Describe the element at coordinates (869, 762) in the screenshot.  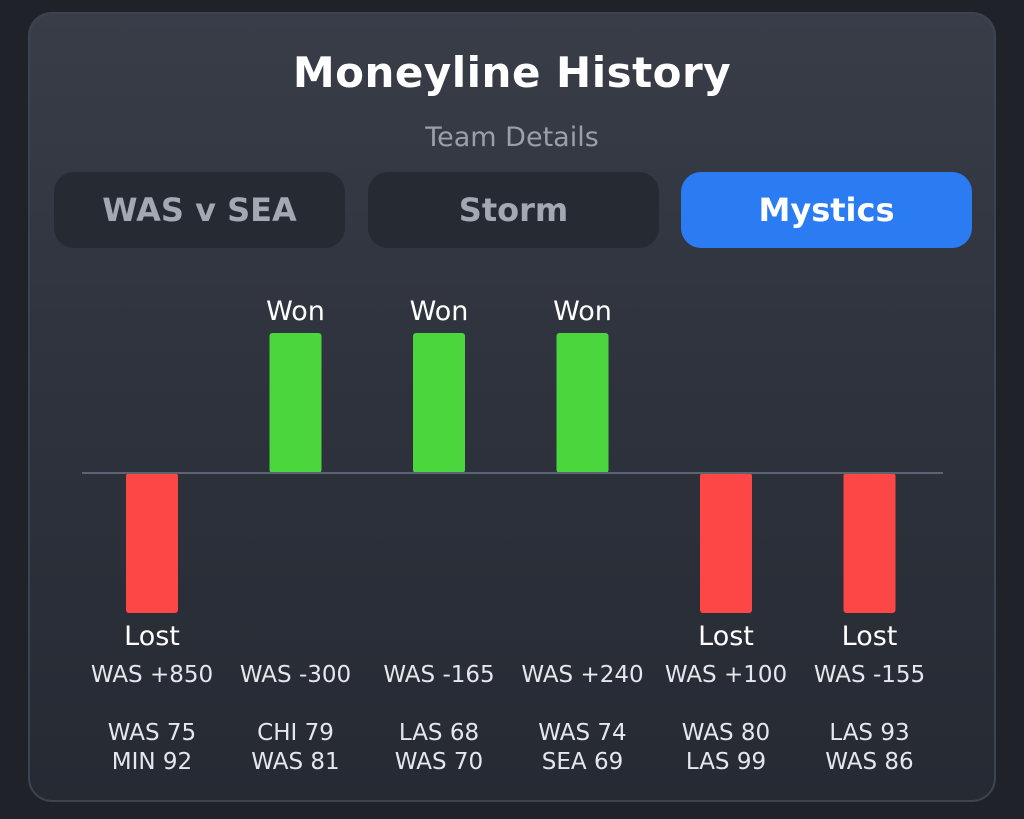
I see `score-label: WAS 86` at that location.